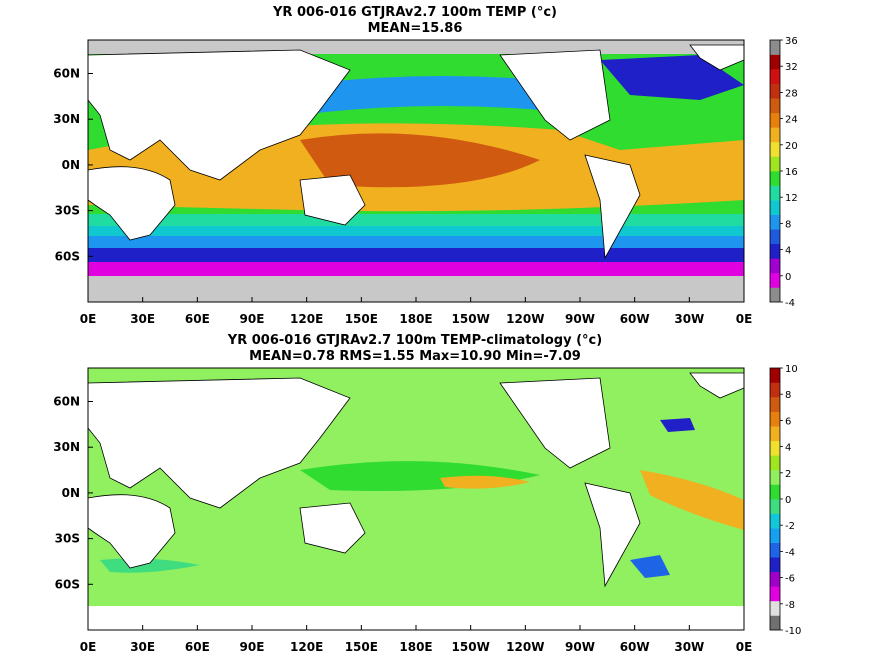 Image resolution: width=875 pixels, height=656 pixels. Describe the element at coordinates (142, 319) in the screenshot. I see `x-tick-label: 30E` at that location.